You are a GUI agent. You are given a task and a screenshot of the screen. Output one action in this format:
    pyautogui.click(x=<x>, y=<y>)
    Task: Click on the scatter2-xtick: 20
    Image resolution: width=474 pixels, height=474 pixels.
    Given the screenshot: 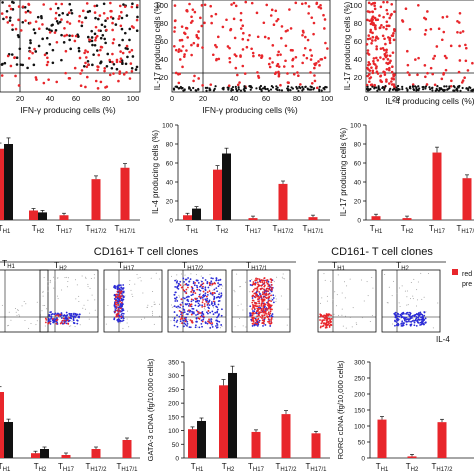 What is the action you would take?
    pyautogui.click(x=203, y=98)
    